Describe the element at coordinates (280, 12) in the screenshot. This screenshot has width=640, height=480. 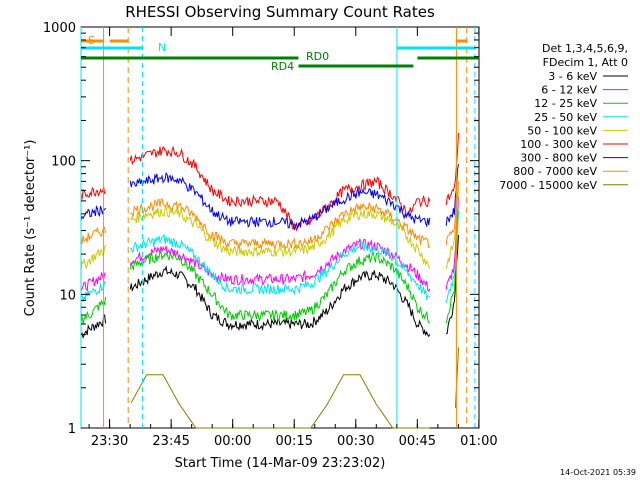
I see `chart-title: RHESSI Observing Summary Count Rates` at that location.